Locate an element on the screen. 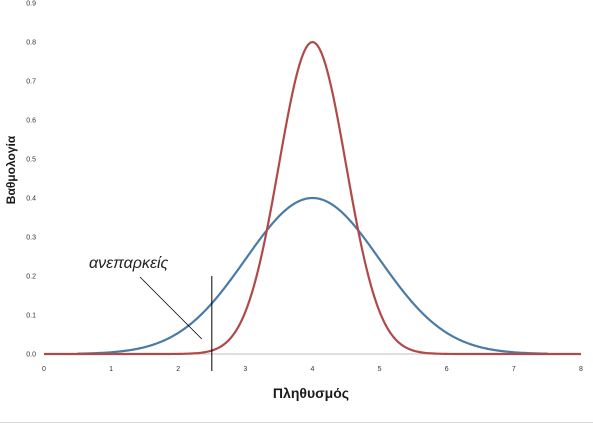 The width and height of the screenshot is (593, 427). x-tick-label: 4 is located at coordinates (313, 369).